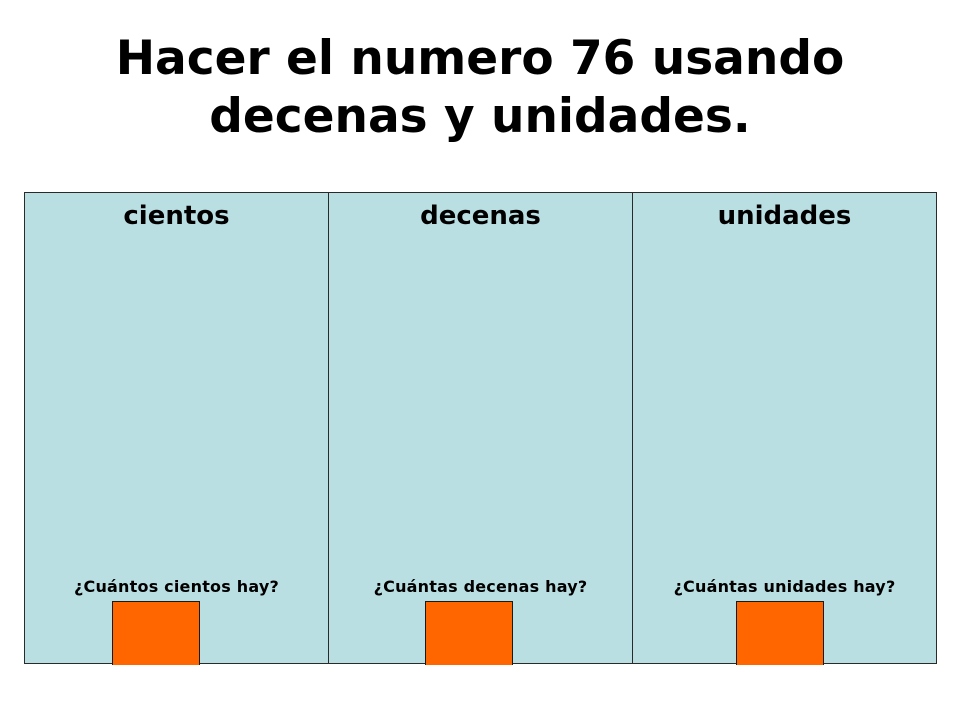 The image size is (960, 720). What do you see at coordinates (480, 58) in the screenshot?
I see `title-line-1: Hacer el numero 76 usando` at bounding box center [480, 58].